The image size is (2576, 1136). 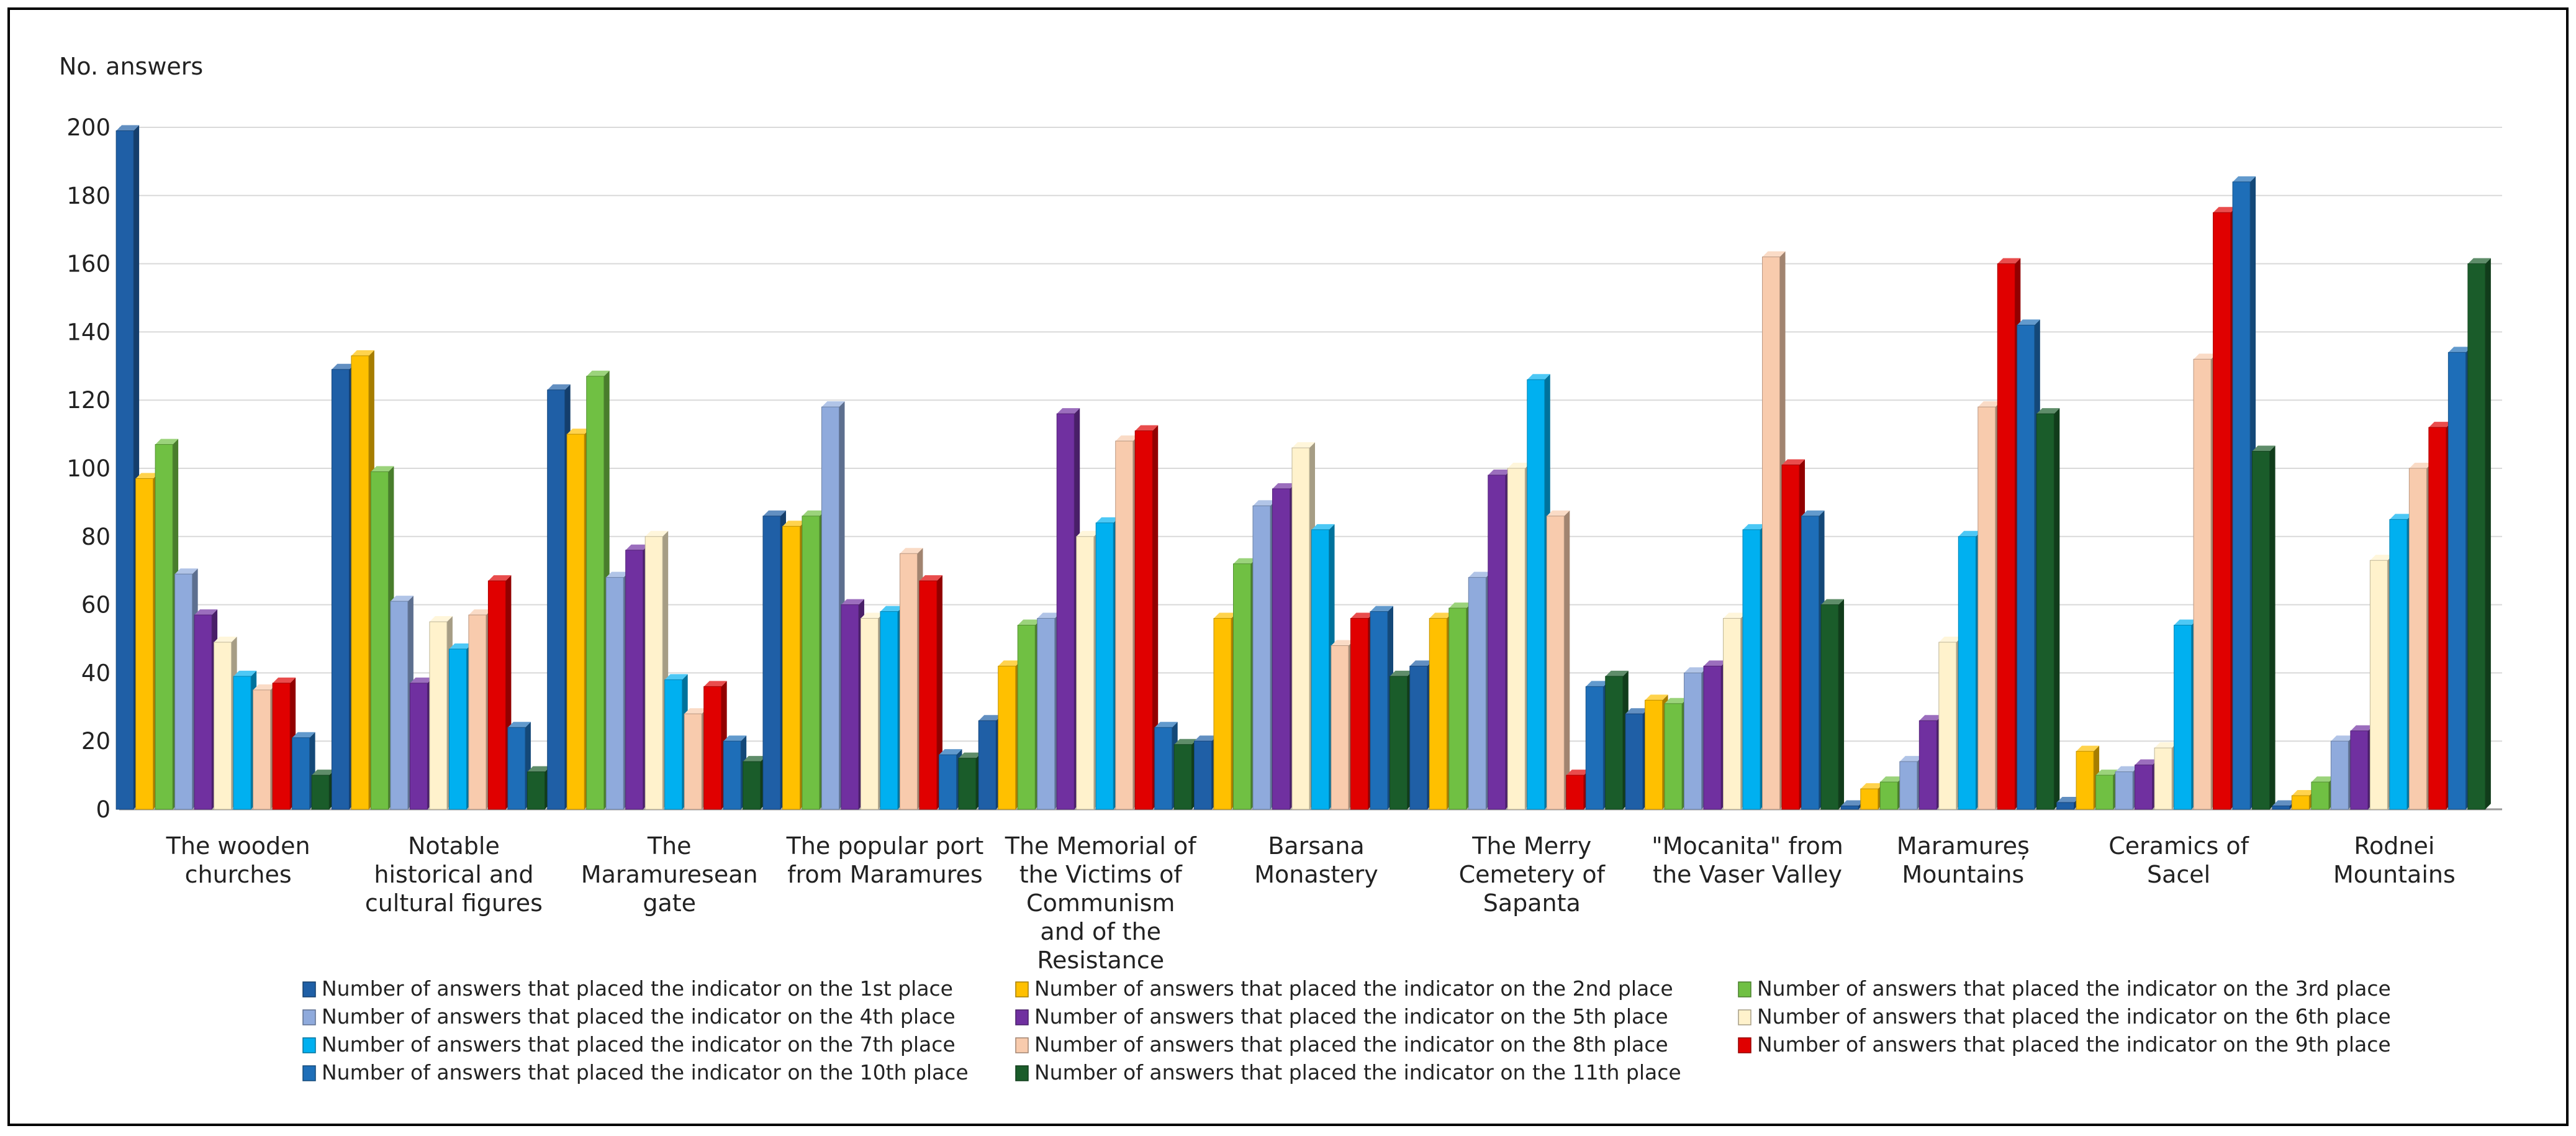 I want to click on x-category-label: Maramureș Mountains, so click(x=1963, y=860).